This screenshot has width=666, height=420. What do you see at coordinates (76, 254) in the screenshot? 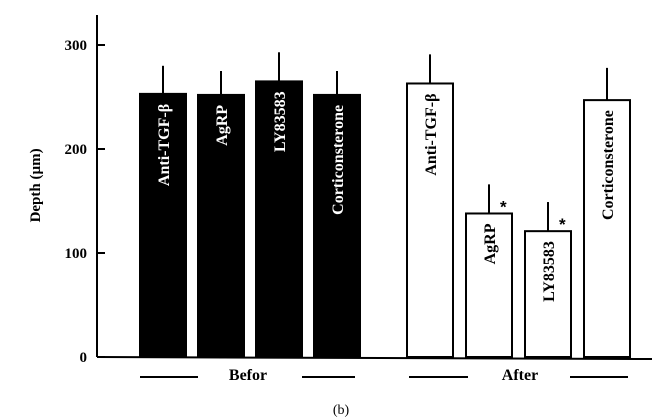
I see `y-tick-label: 100` at bounding box center [76, 254].